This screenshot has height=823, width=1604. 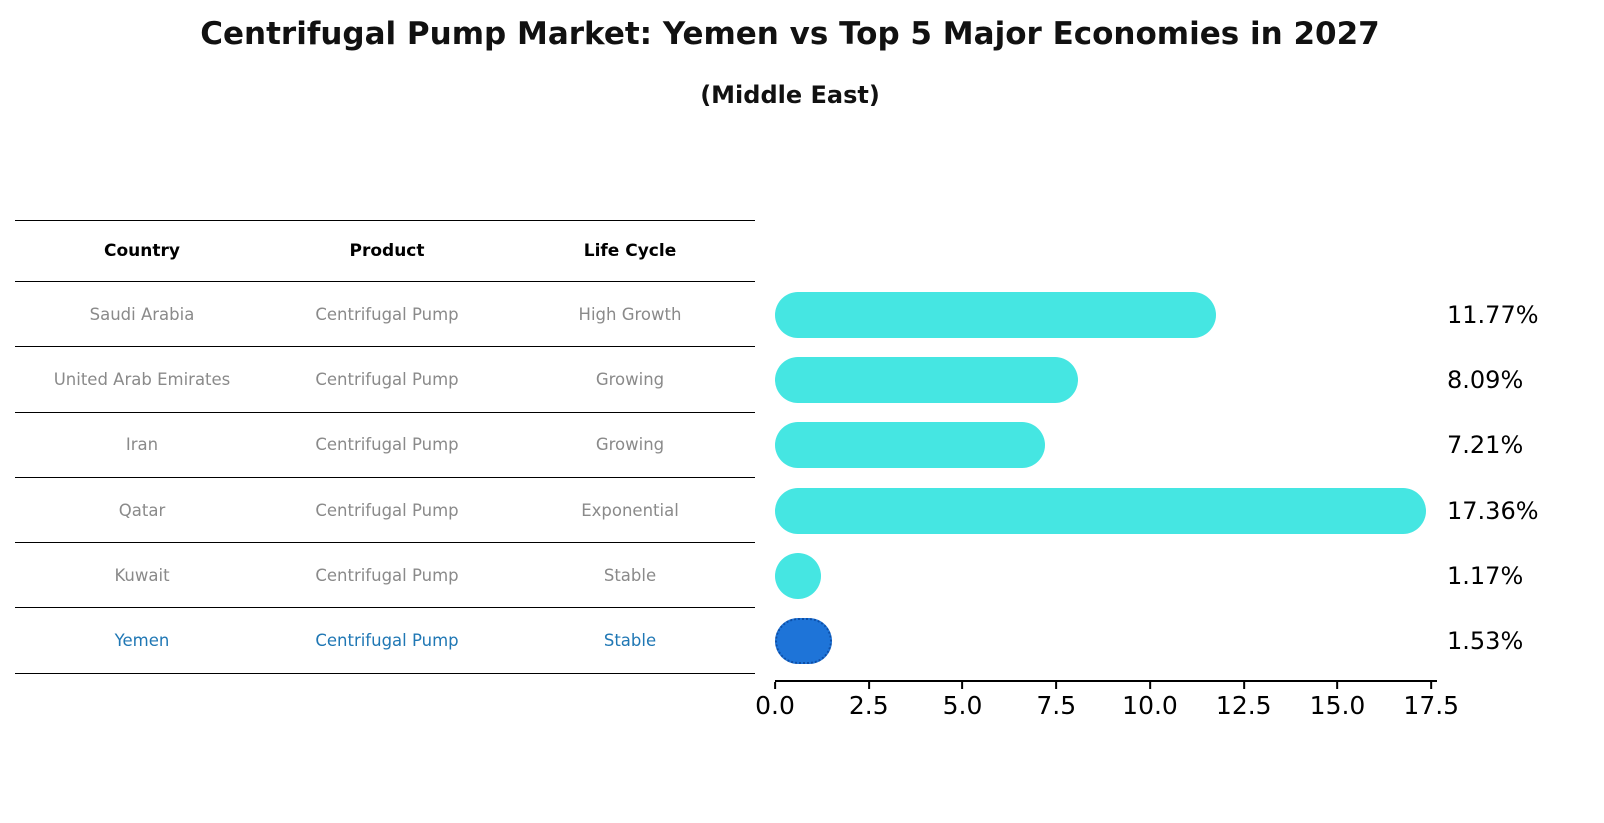 What do you see at coordinates (1243, 705) in the screenshot?
I see `x-tick-label: 12.5` at bounding box center [1243, 705].